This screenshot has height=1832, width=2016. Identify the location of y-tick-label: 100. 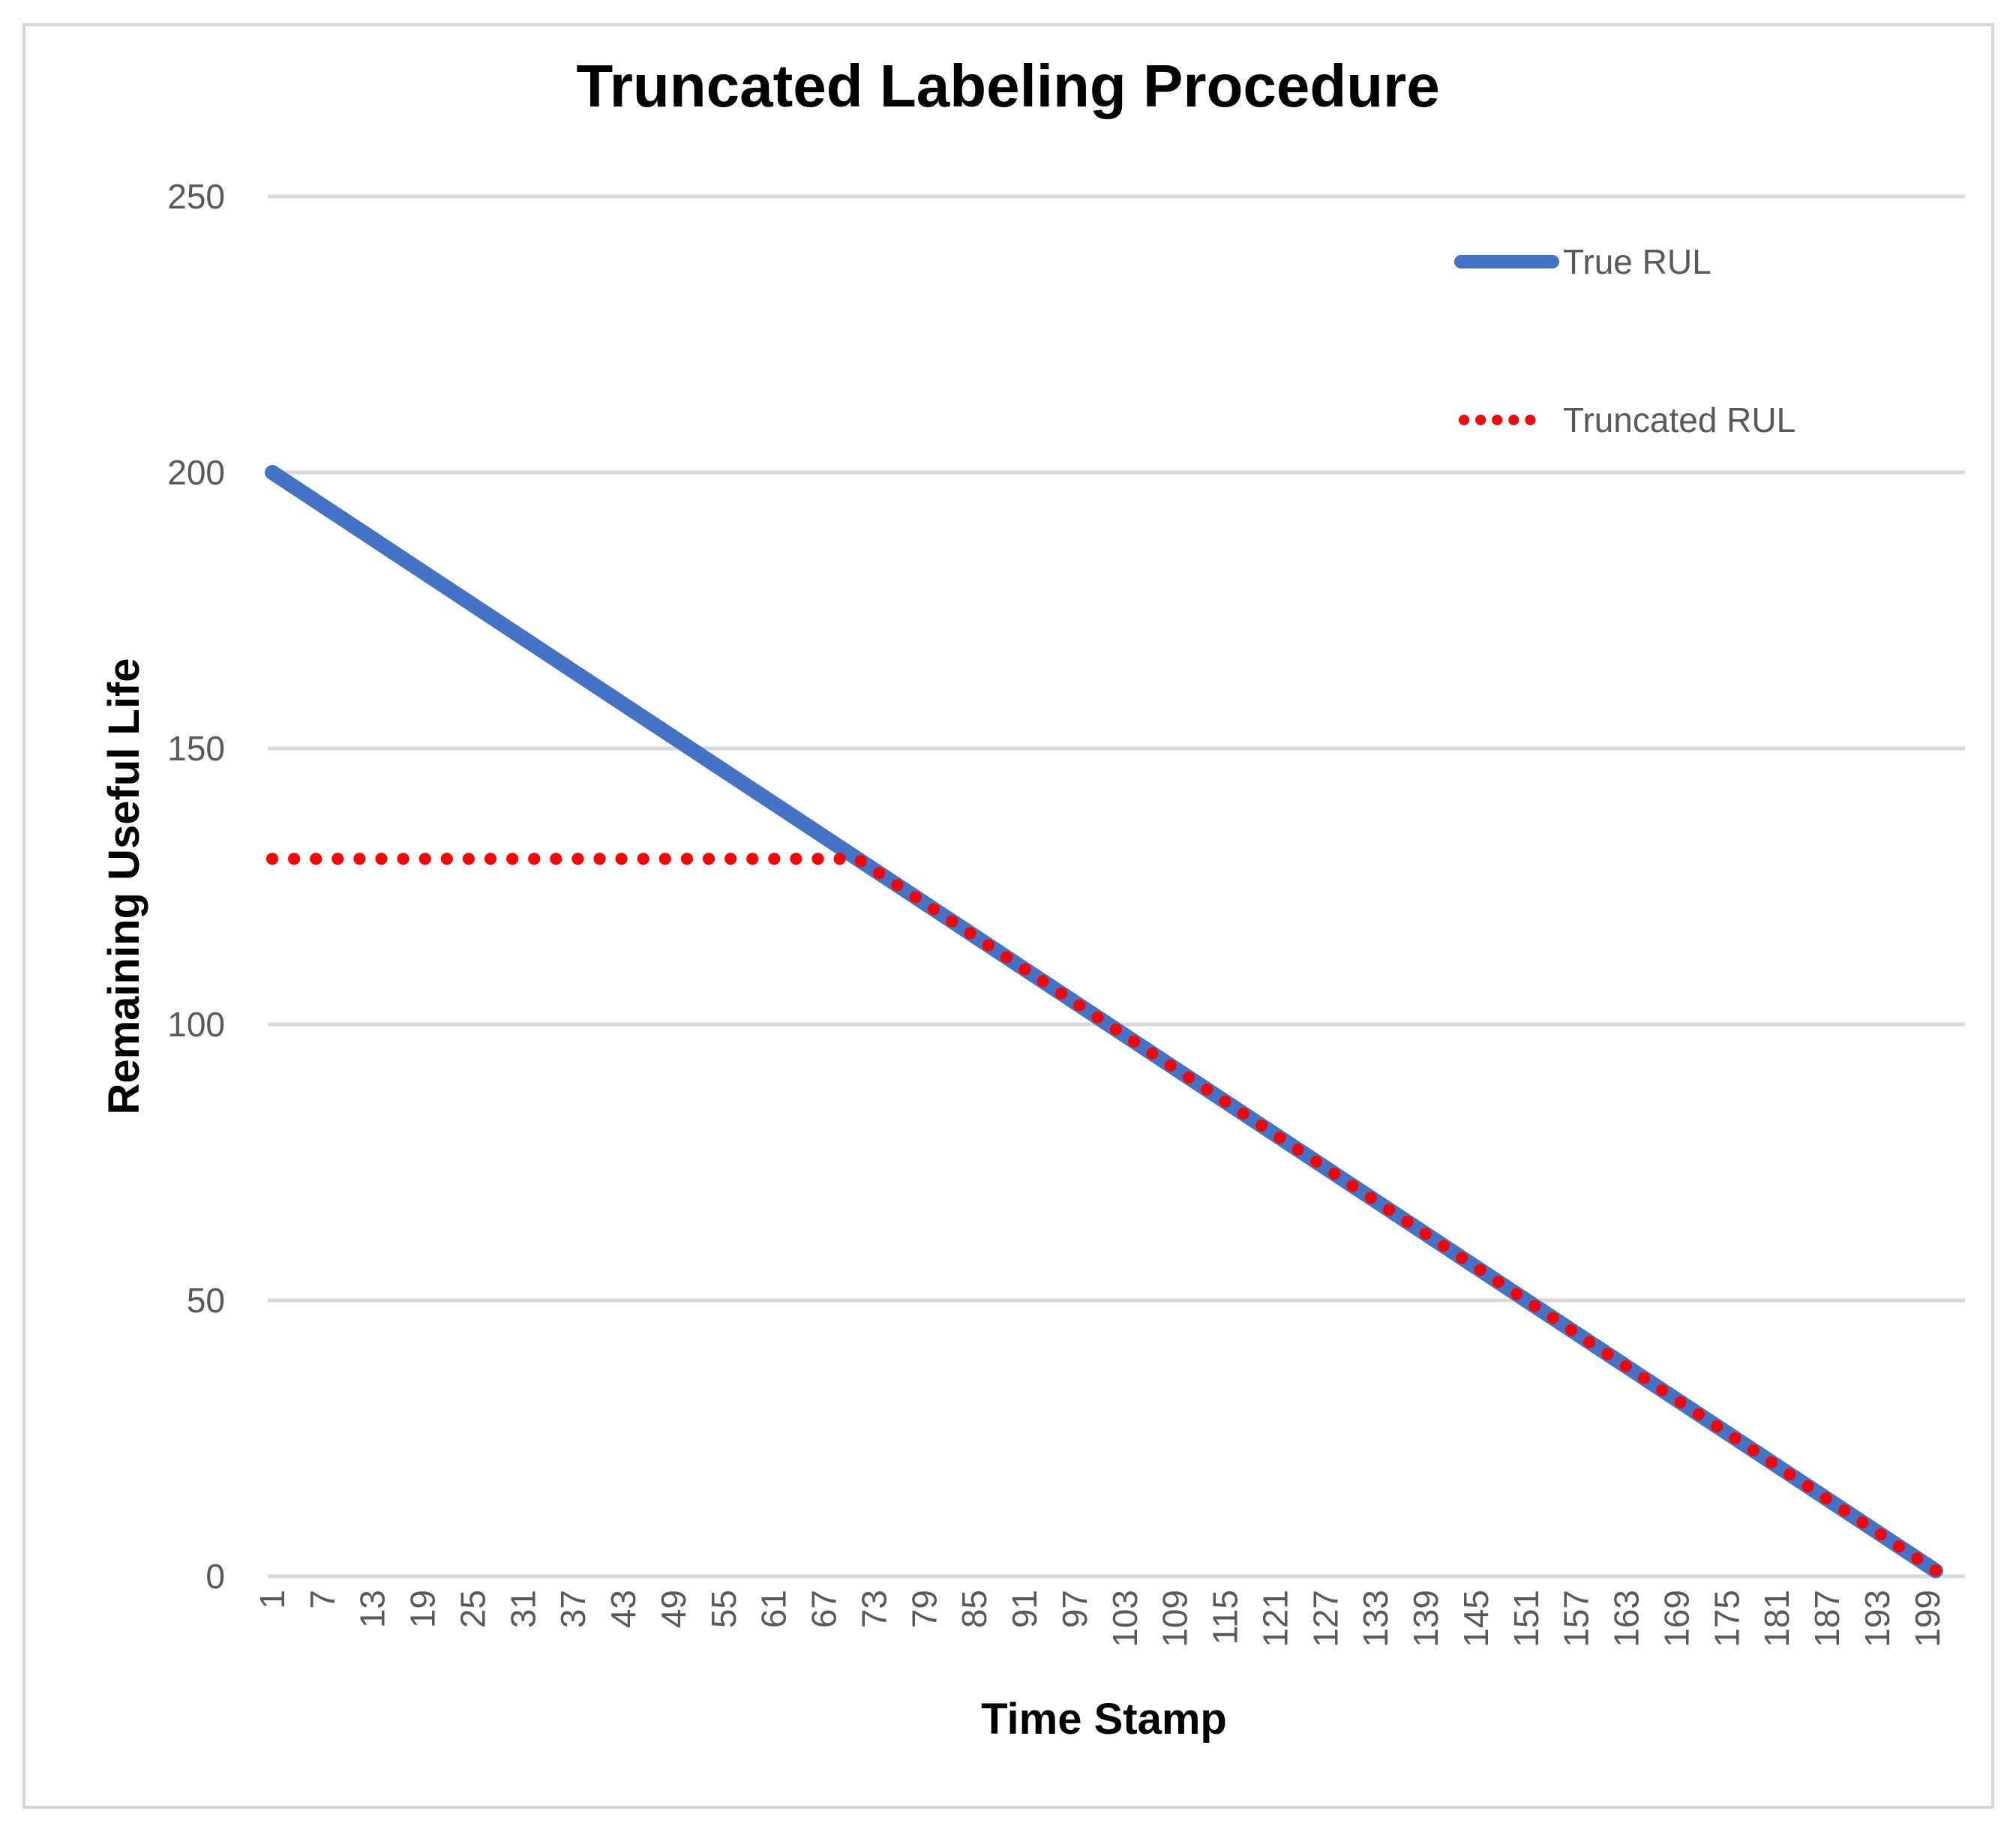
(196, 1024).